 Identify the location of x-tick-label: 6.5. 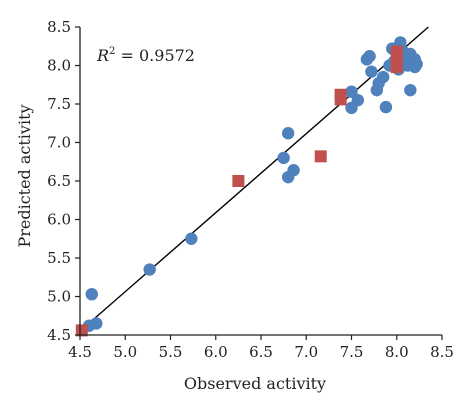
(261, 352).